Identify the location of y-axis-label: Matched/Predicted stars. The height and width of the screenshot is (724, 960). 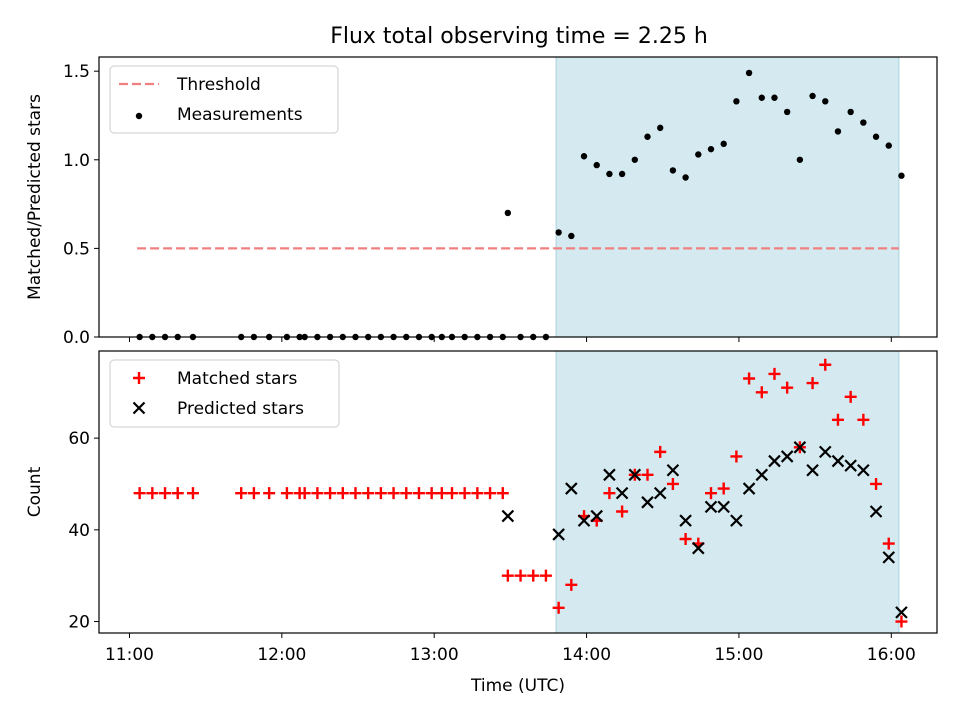
(35, 197).